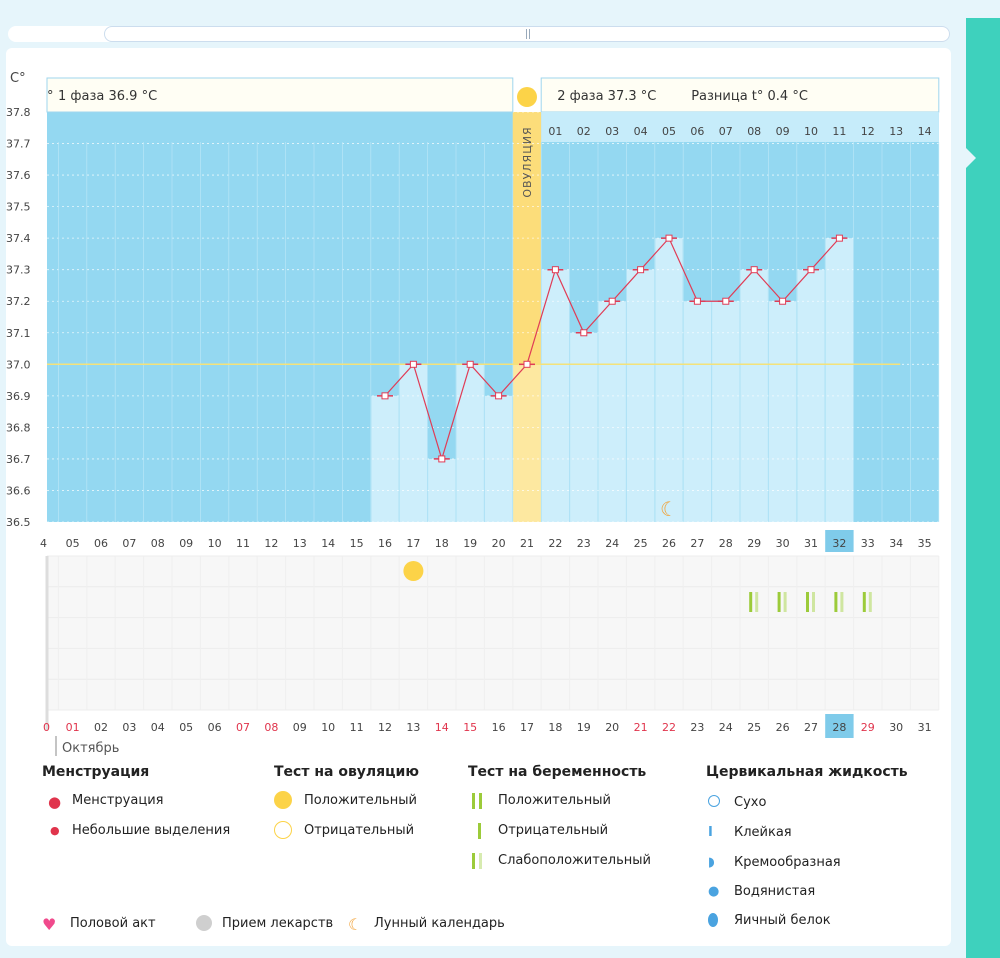  I want to click on cycle-day-label: 05, so click(73, 543).